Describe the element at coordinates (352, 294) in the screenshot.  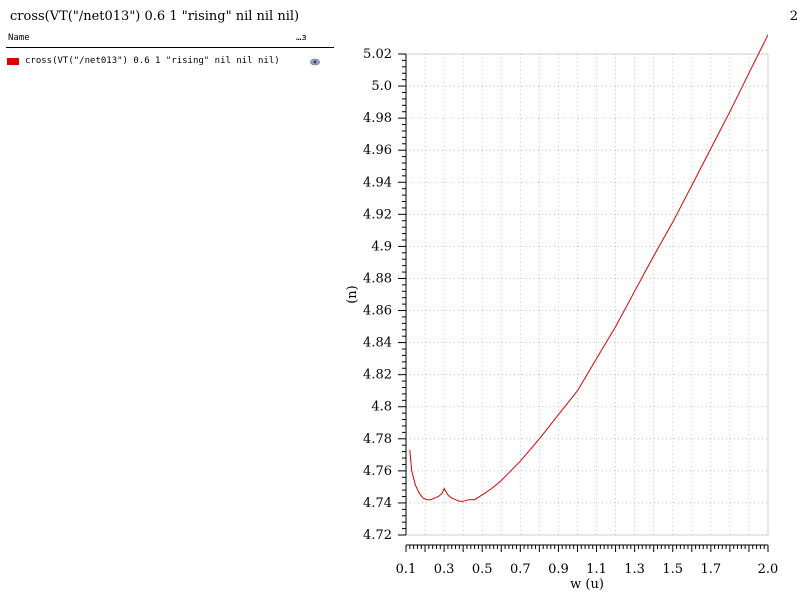
I see `y-axis-label: (n)` at that location.